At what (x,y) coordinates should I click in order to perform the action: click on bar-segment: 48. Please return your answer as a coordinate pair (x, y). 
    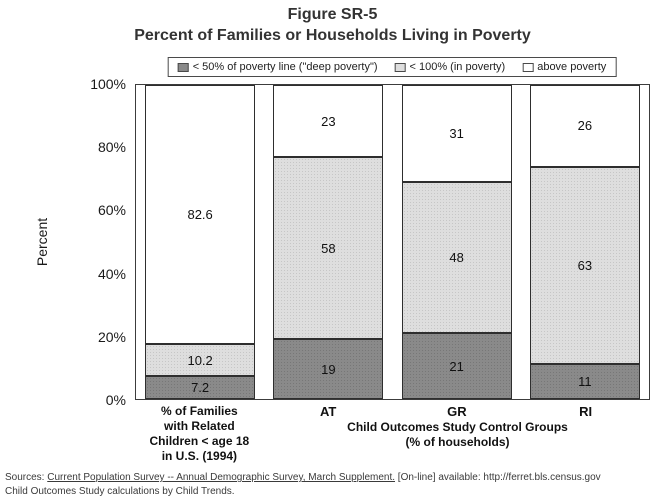
    Looking at the image, I should click on (456, 258).